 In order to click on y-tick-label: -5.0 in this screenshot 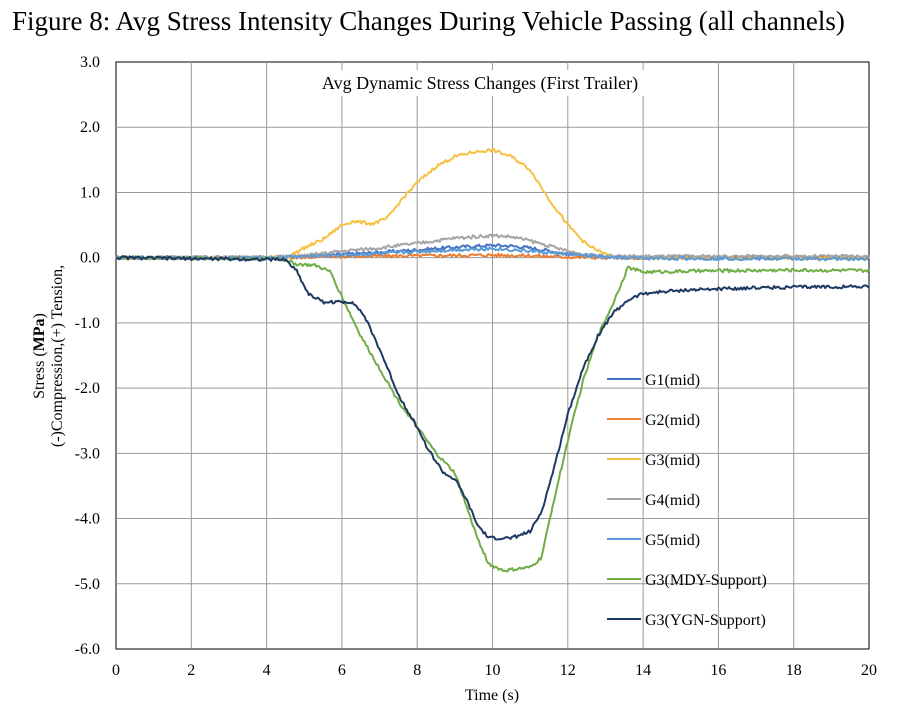, I will do `click(87, 584)`.